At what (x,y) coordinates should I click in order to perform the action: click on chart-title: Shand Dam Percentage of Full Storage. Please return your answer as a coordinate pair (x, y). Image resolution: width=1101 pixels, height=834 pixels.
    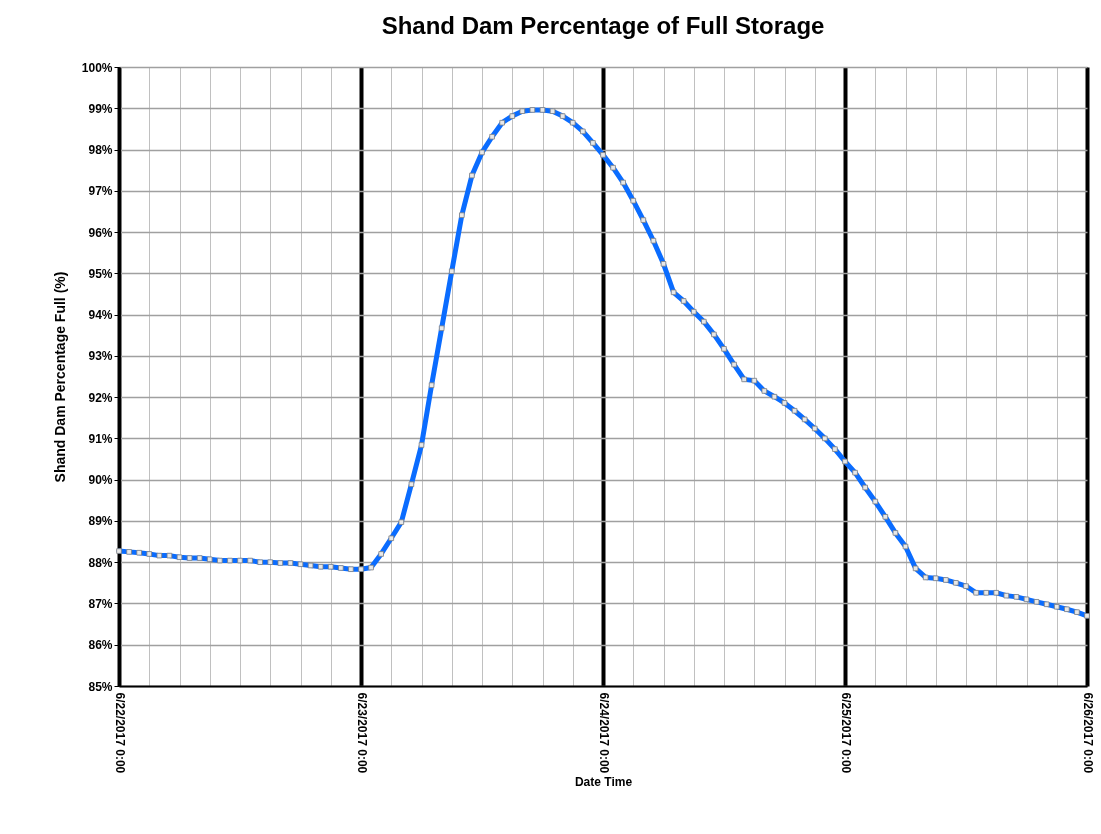
    Looking at the image, I should click on (603, 25).